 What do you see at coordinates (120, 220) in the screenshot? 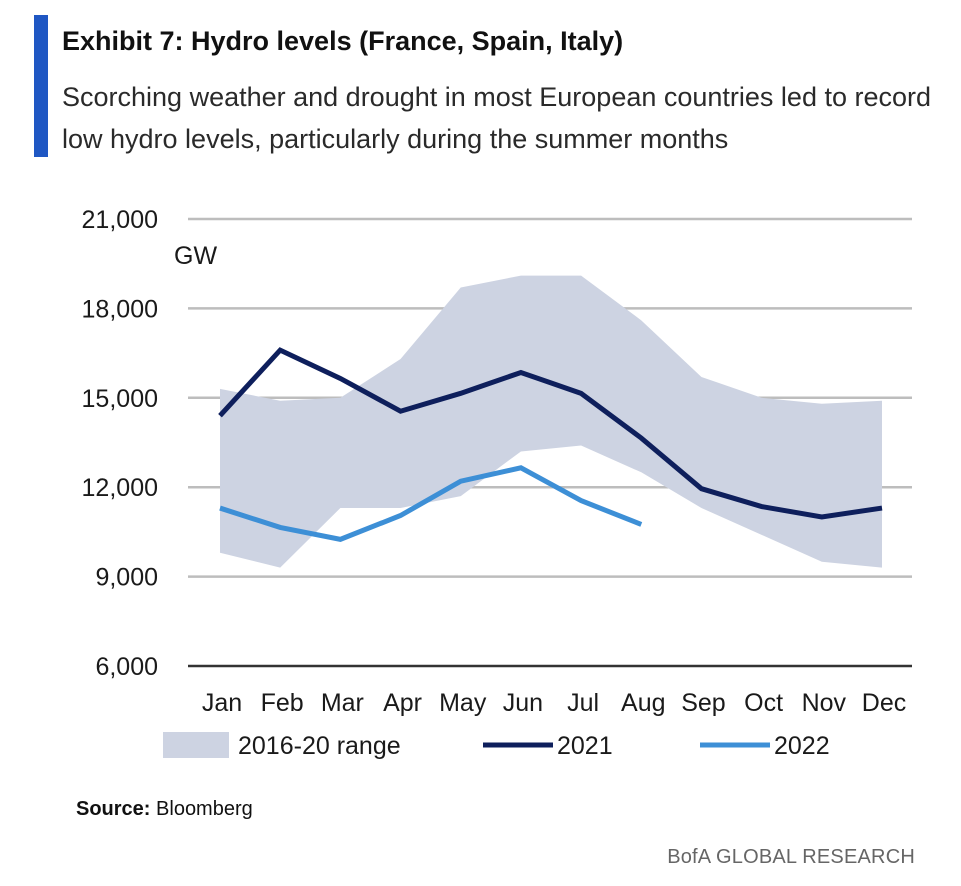
I see `y-tick-label: 21,000` at bounding box center [120, 220].